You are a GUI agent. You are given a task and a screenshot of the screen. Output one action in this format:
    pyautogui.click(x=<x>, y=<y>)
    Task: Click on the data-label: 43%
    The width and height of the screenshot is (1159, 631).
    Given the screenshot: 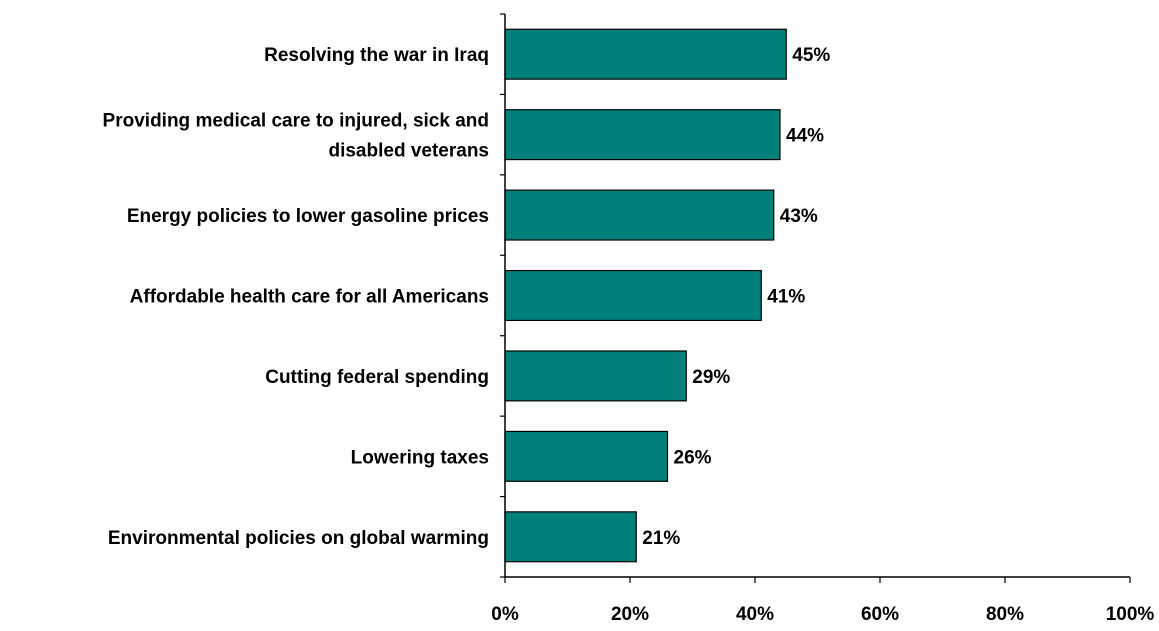 What is the action you would take?
    pyautogui.click(x=799, y=216)
    